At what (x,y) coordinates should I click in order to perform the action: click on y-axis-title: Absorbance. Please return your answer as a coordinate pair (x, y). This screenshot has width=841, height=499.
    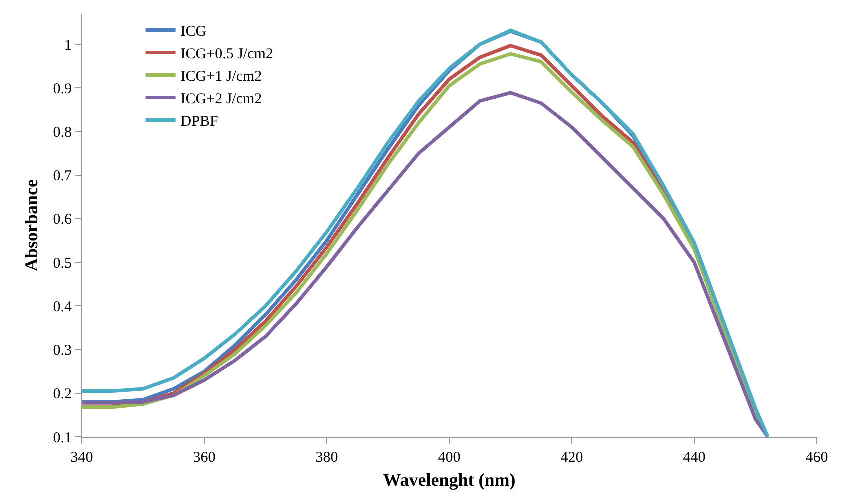
    Looking at the image, I should click on (31, 225).